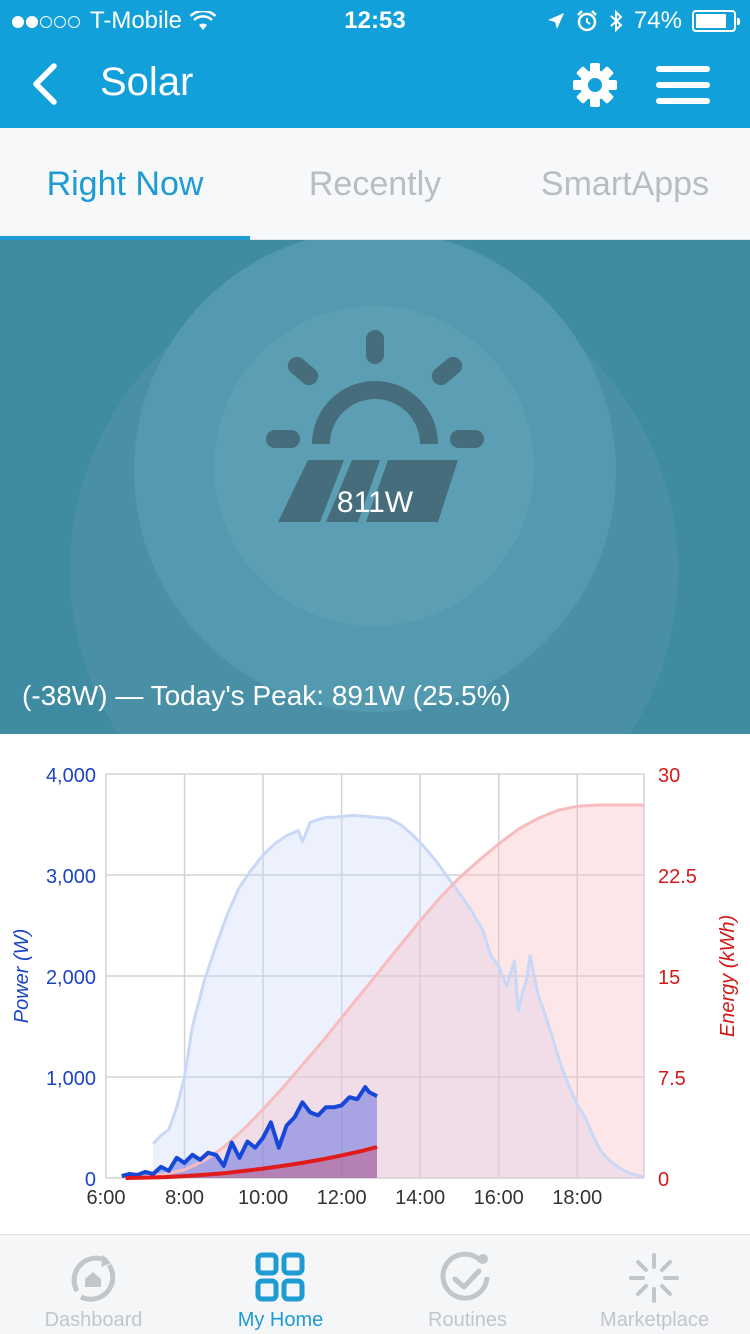 This screenshot has height=1334, width=750. Describe the element at coordinates (587, 21) in the screenshot. I see `alarm-icon` at that location.